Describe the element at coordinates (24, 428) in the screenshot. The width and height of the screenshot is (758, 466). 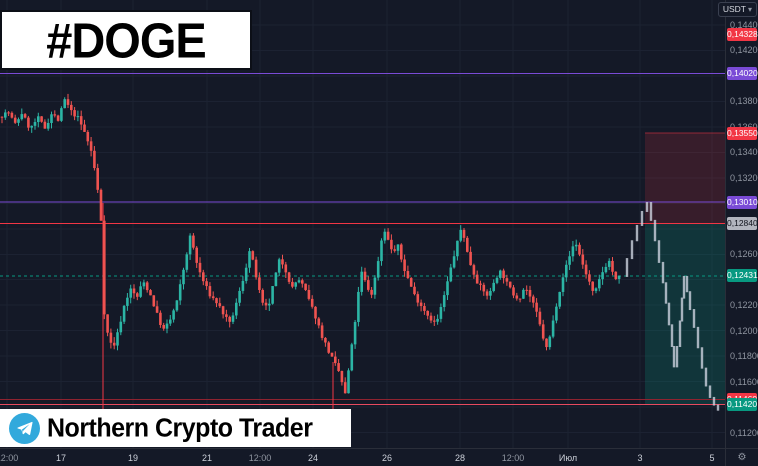
I see `telegram-icon` at that location.